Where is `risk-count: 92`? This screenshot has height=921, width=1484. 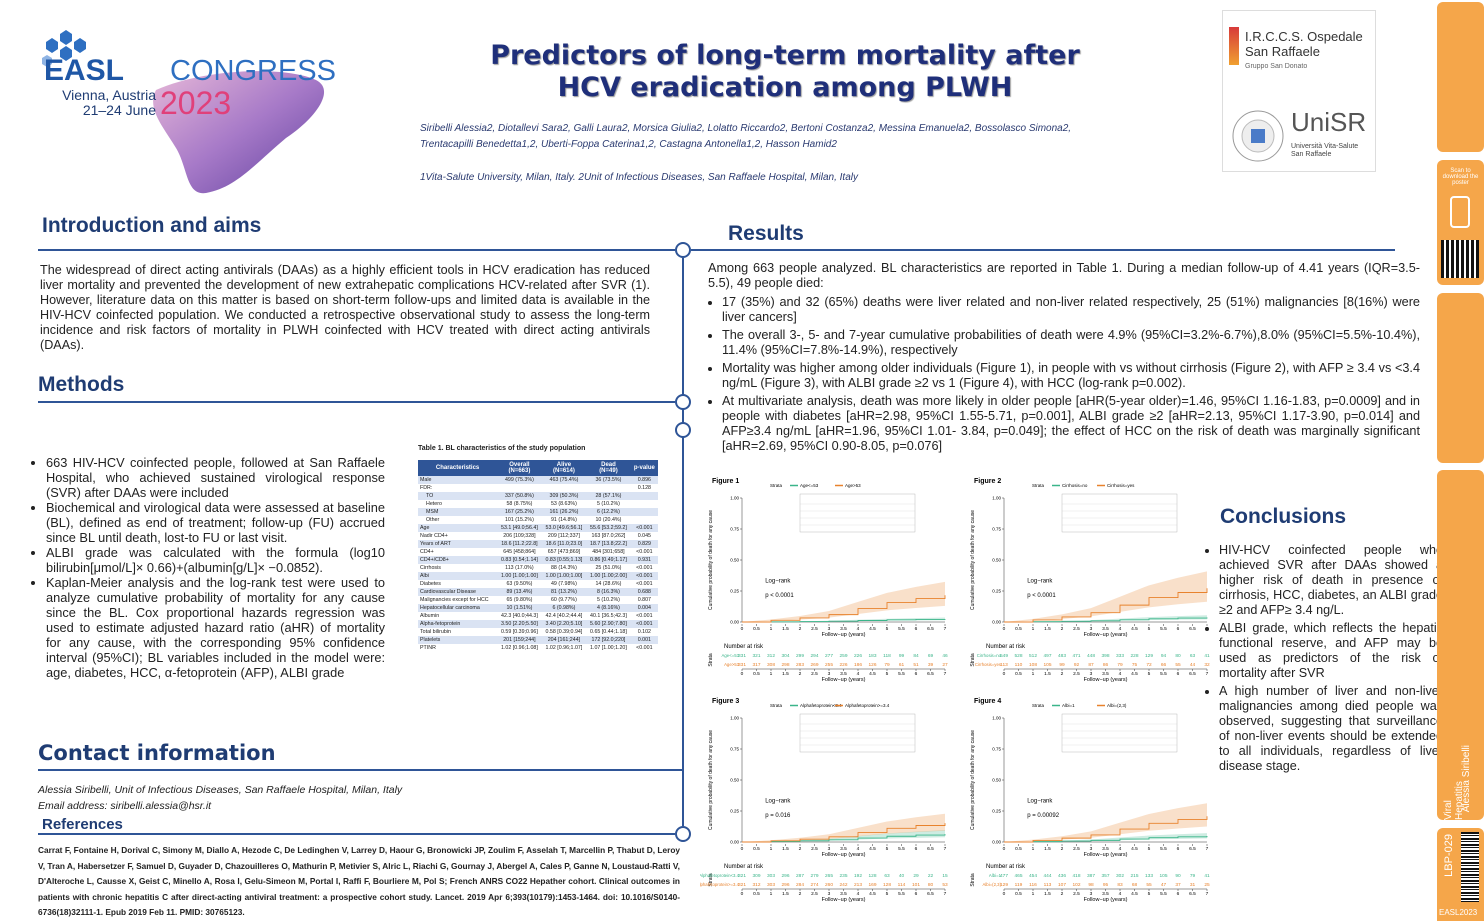
risk-count: 92 is located at coordinates (1077, 665).